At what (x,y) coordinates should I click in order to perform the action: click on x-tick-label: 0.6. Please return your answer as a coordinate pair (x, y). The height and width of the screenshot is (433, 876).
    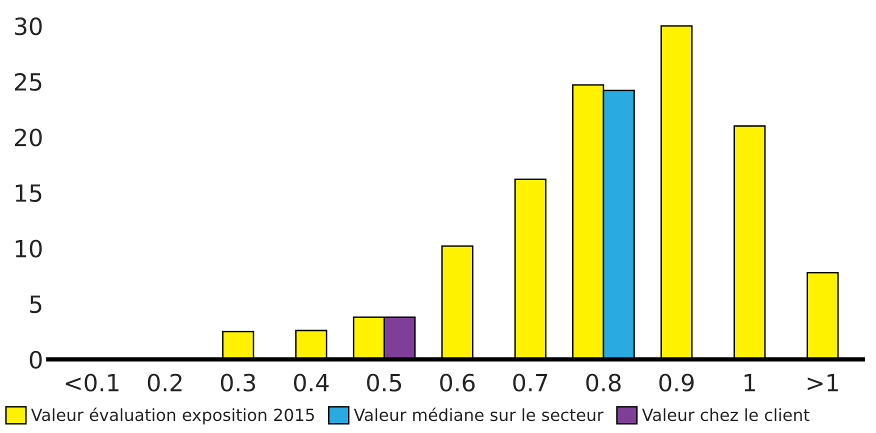
    Looking at the image, I should click on (457, 383).